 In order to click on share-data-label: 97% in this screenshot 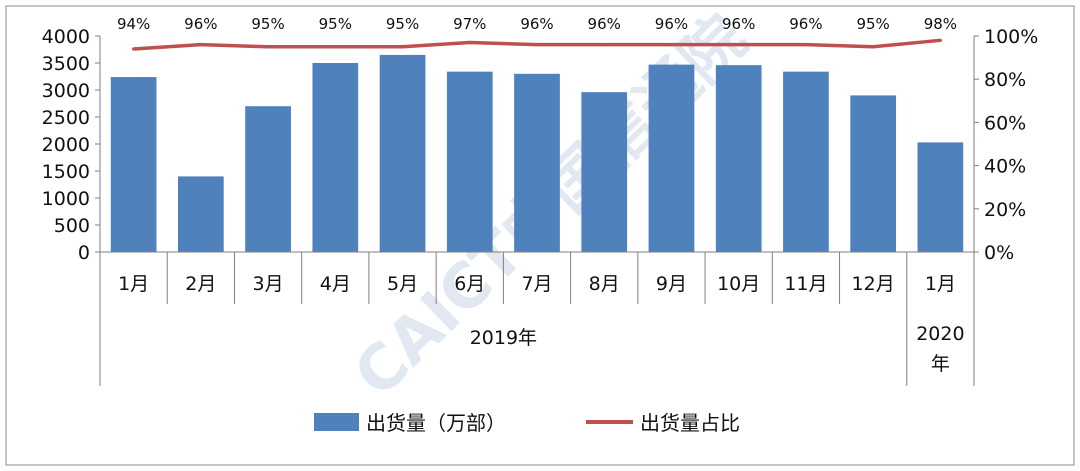, I will do `click(469, 24)`.